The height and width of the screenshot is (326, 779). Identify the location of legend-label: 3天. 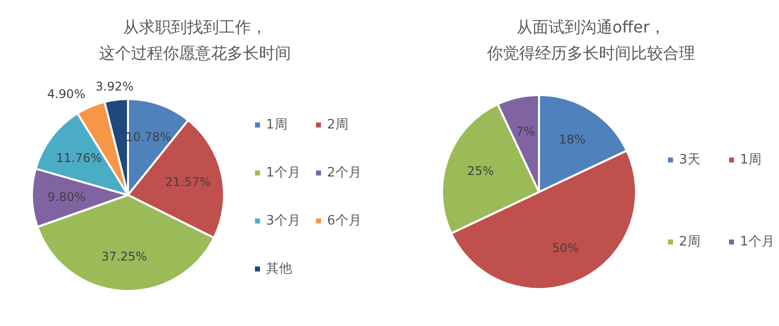
(689, 160).